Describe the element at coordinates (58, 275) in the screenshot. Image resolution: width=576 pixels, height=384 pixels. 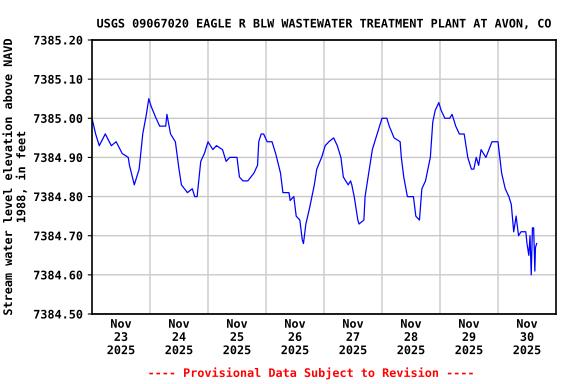
I see `y-tick-label: 7384.60` at that location.